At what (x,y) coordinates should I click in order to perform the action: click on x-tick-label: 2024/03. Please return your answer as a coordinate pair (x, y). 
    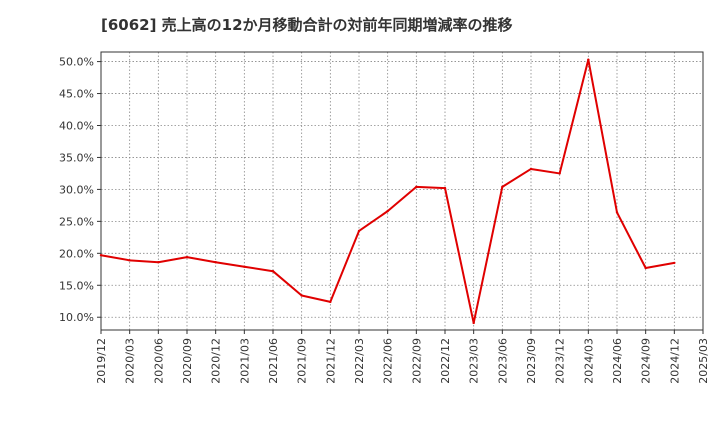
    Looking at the image, I should click on (588, 361).